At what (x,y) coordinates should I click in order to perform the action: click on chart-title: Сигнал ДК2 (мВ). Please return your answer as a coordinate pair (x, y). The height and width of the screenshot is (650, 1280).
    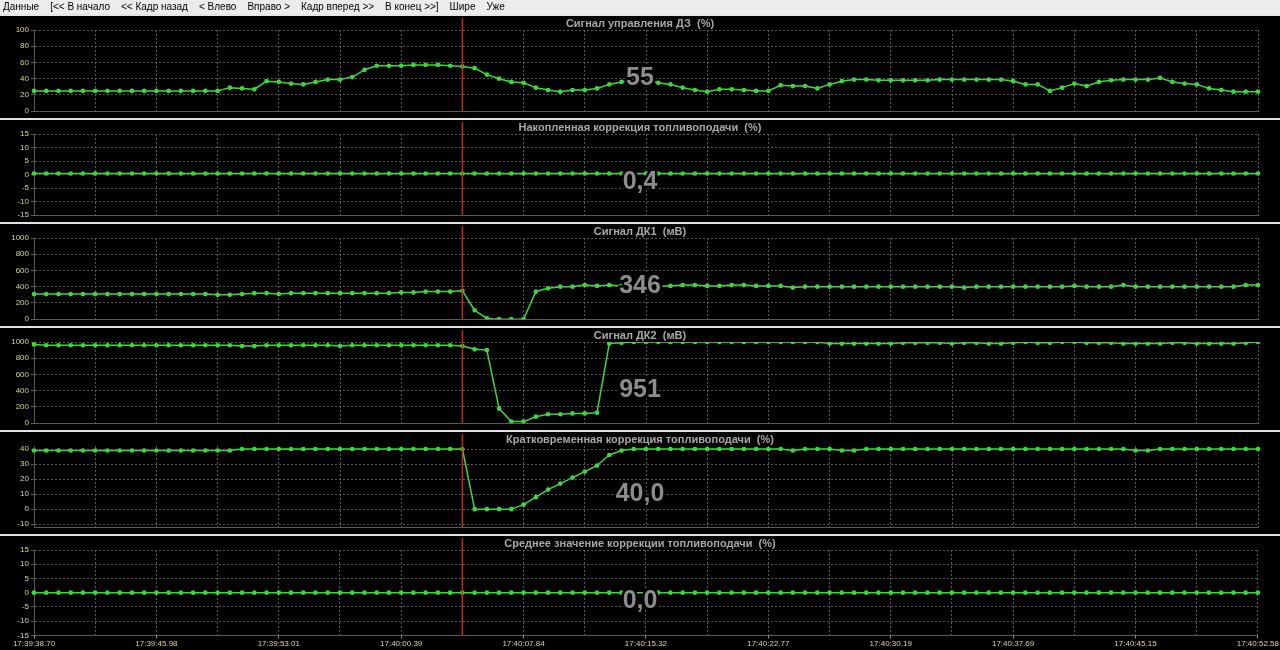
    Looking at the image, I should click on (640, 334).